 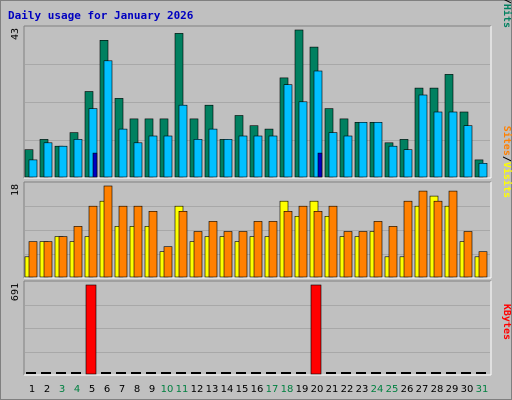 What do you see at coordinates (257, 389) in the screenshot?
I see `x-tick-label-day-16: 16` at bounding box center [257, 389].